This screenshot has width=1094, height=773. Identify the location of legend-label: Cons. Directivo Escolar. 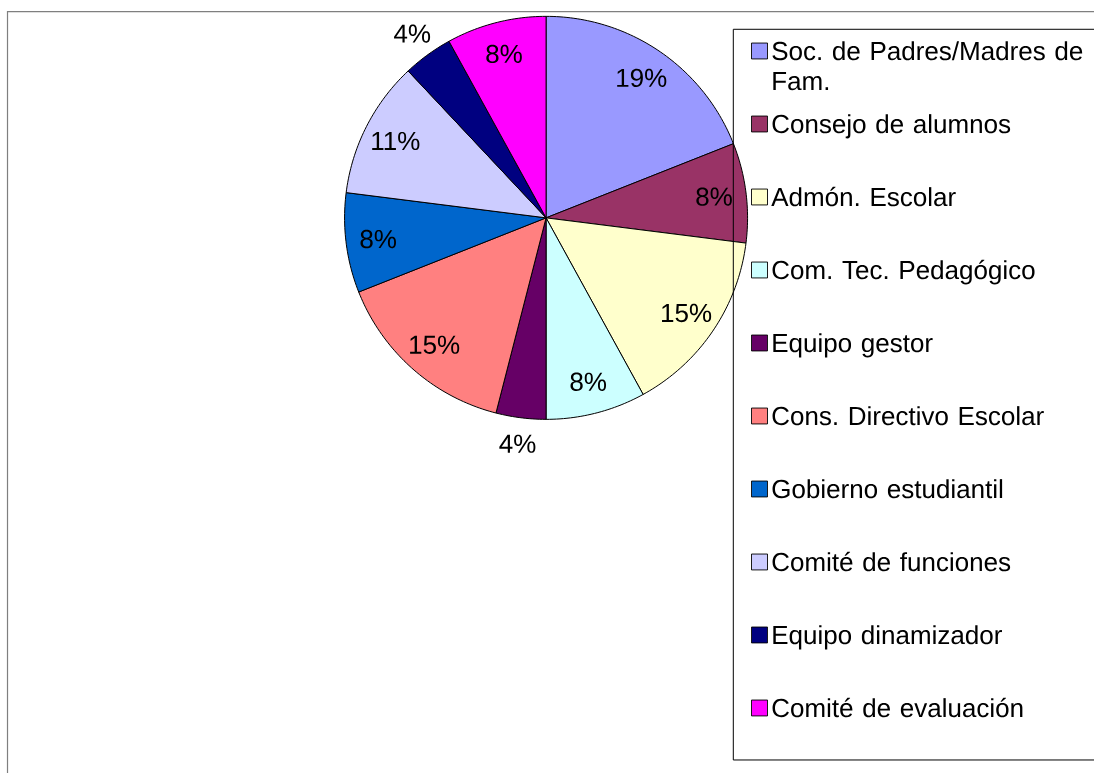
(908, 416).